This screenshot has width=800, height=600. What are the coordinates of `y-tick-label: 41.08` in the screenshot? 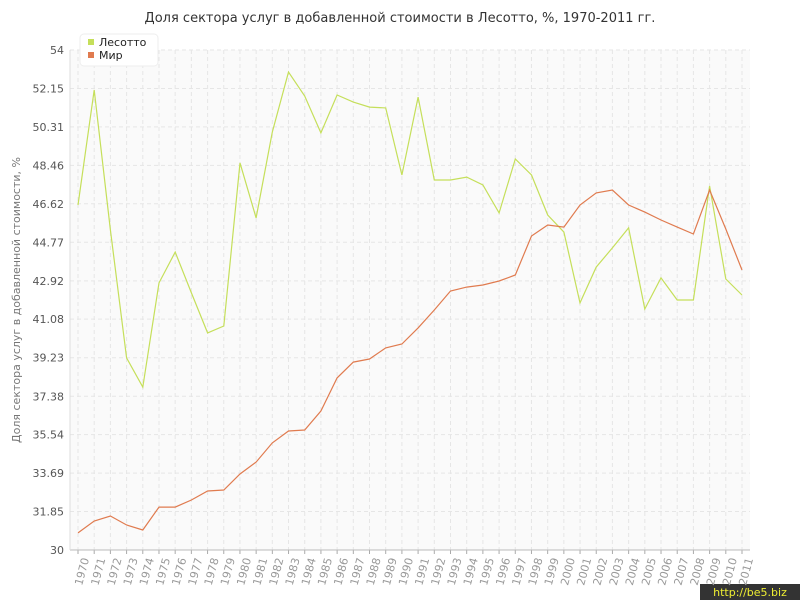 It's located at (49, 319).